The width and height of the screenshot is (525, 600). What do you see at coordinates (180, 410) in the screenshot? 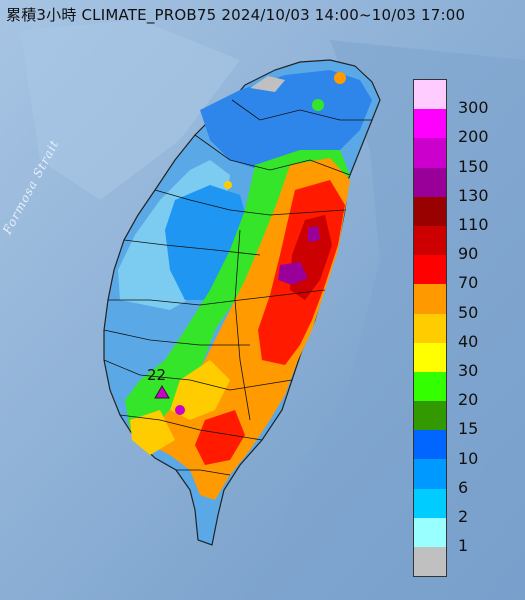
I see `area-150mm-dot` at bounding box center [180, 410].